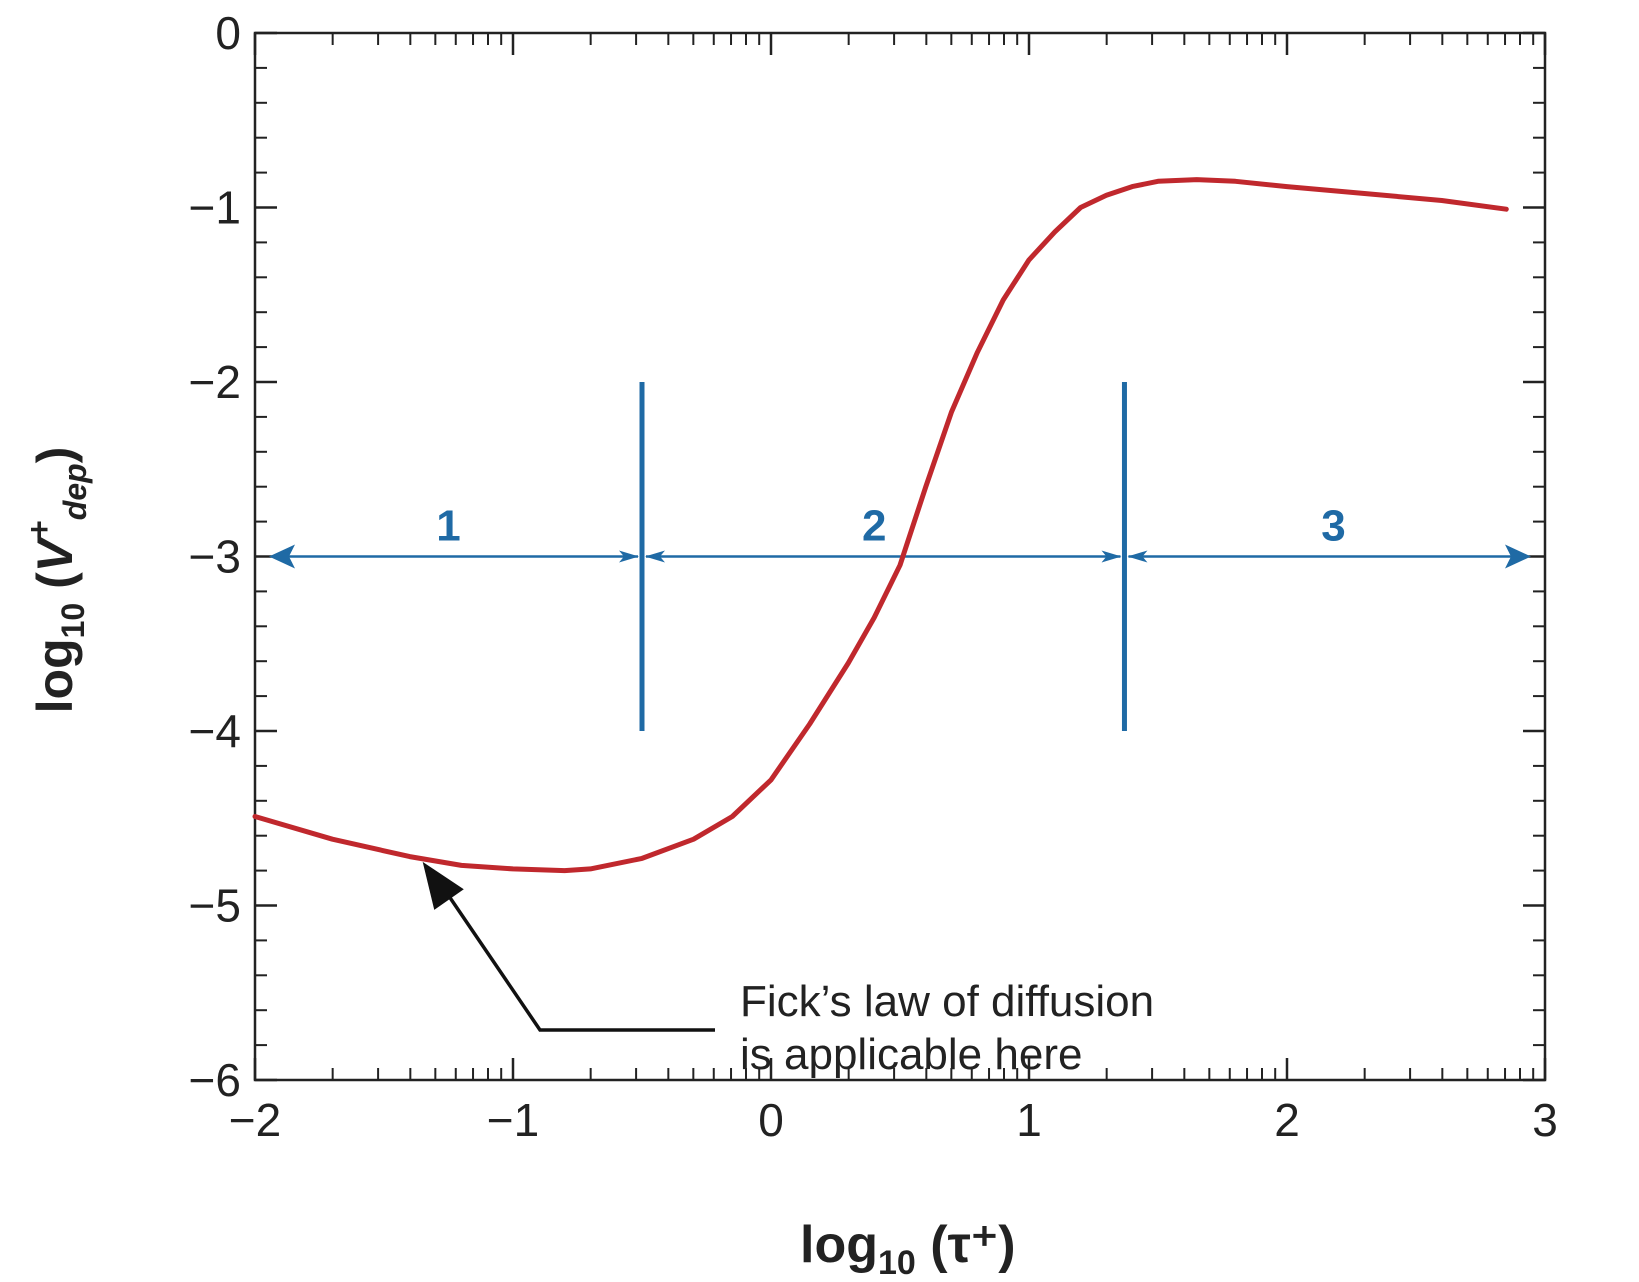 The height and width of the screenshot is (1282, 1639). What do you see at coordinates (947, 1001) in the screenshot?
I see `annotation-line-1: Fick’s law of diffusion` at bounding box center [947, 1001].